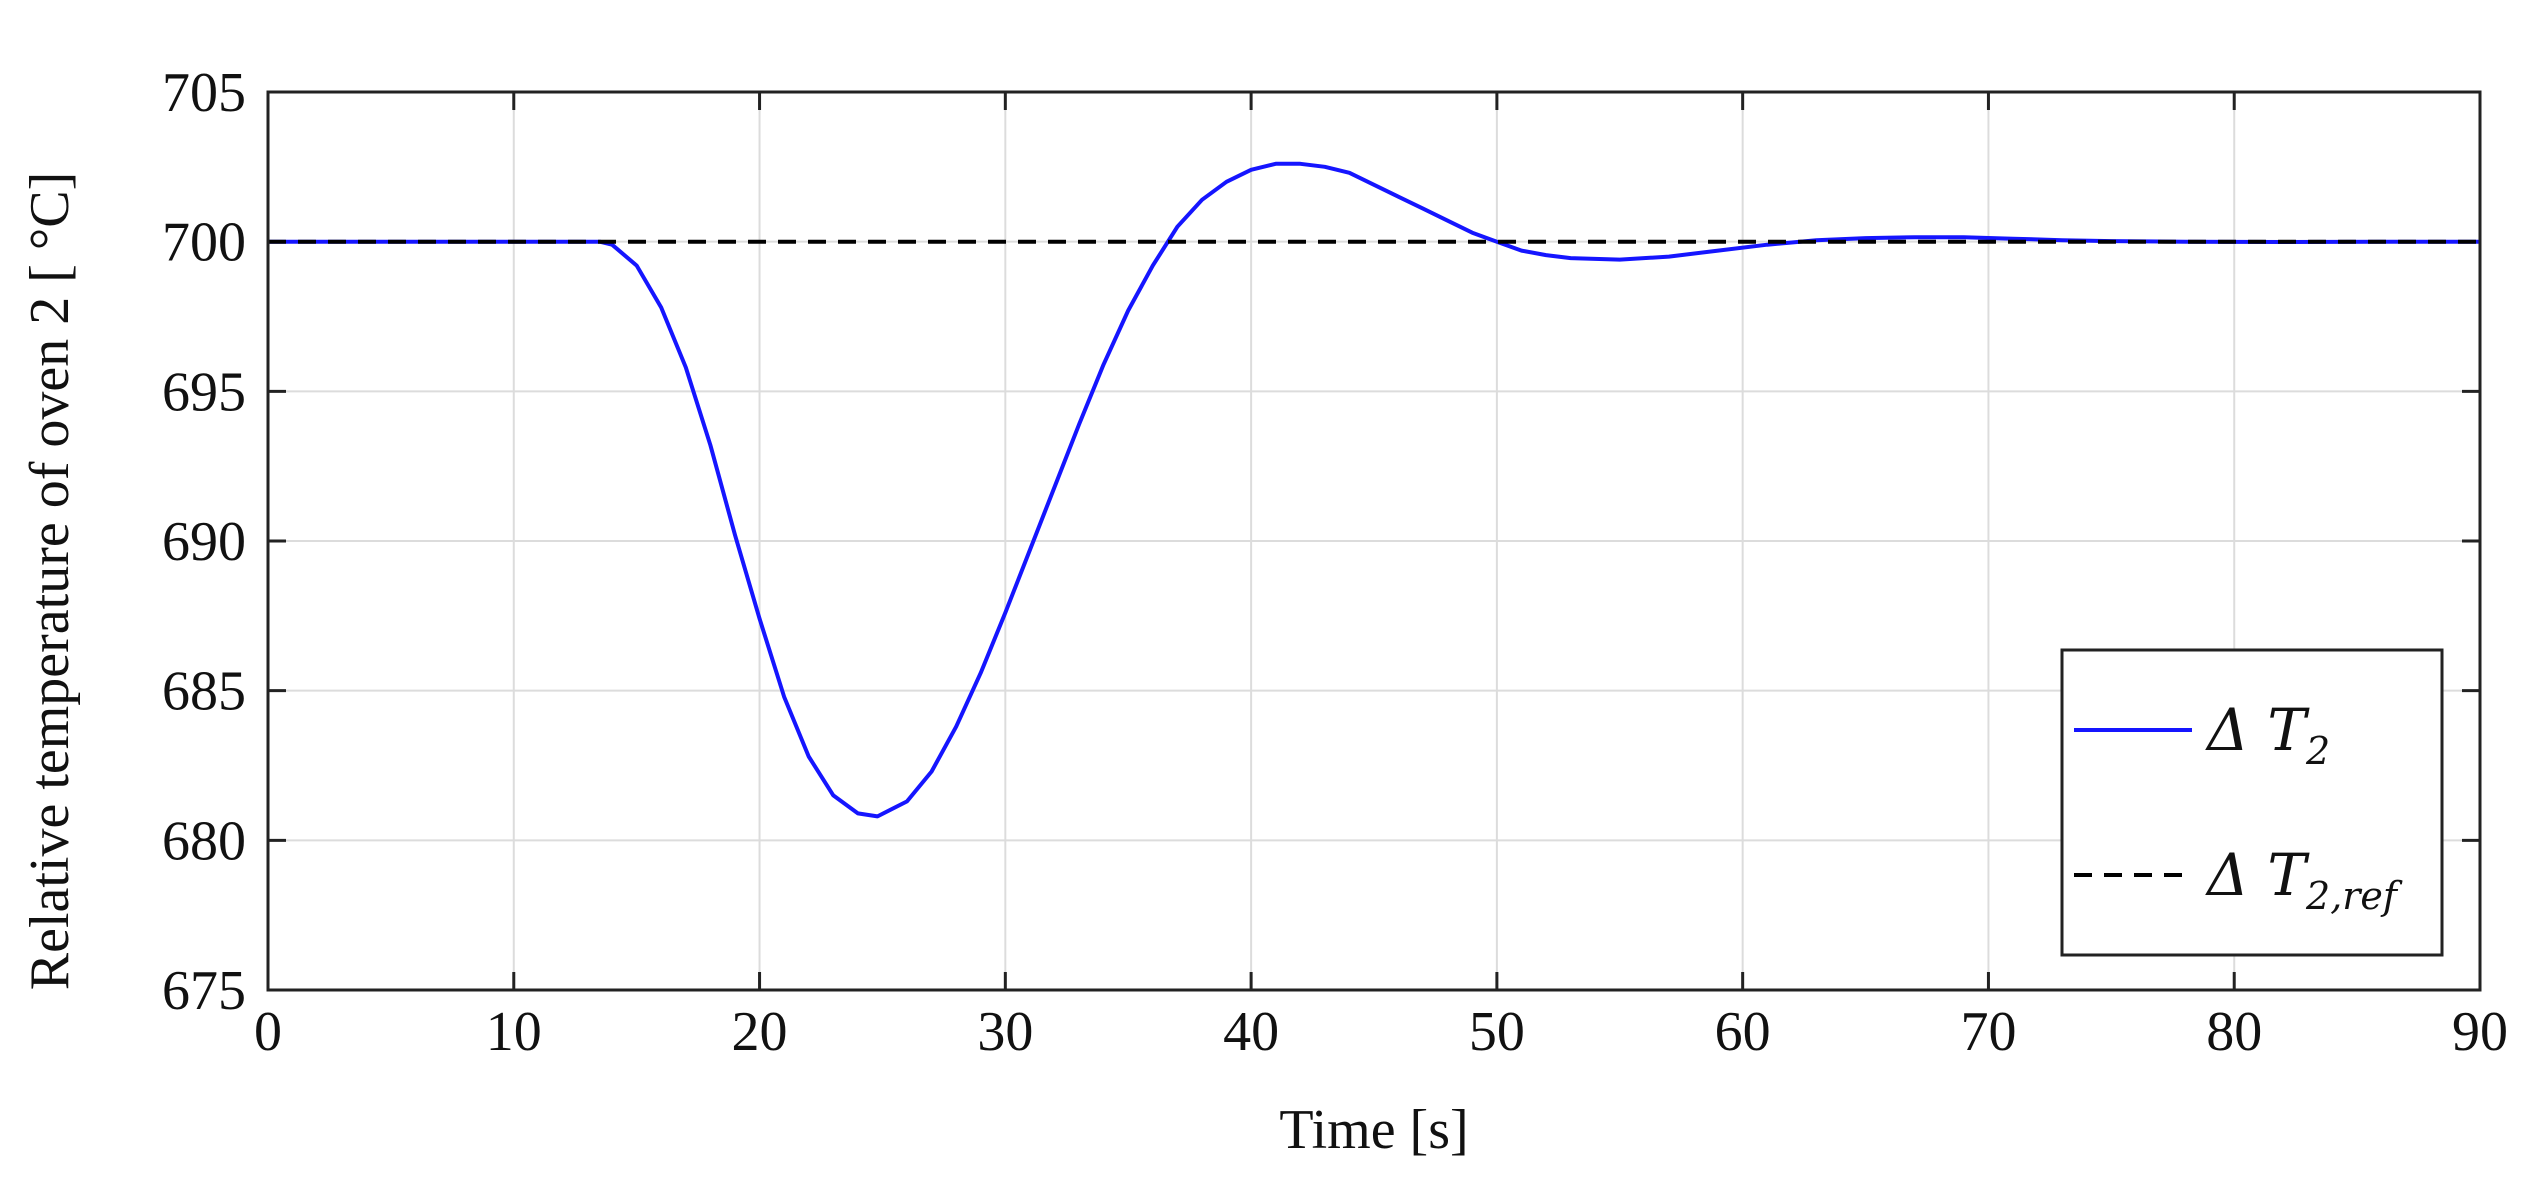 This screenshot has height=1203, width=2541. Describe the element at coordinates (204, 392) in the screenshot. I see `y-tick-label: 695` at that location.